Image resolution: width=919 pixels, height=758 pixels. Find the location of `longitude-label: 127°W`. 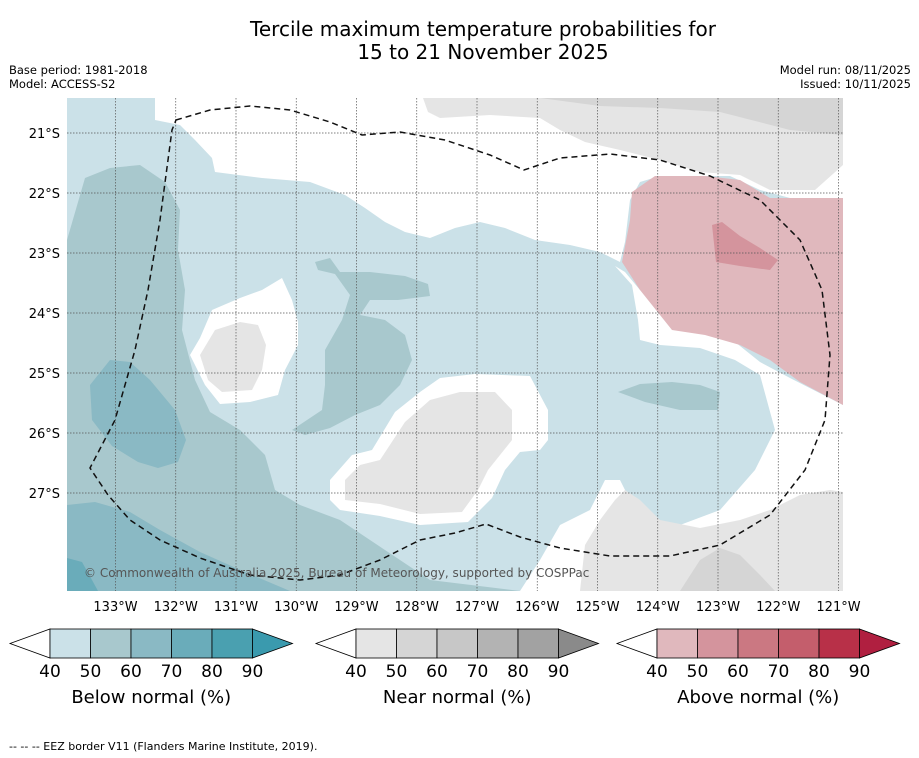

longitude-label: 127°W is located at coordinates (477, 607).